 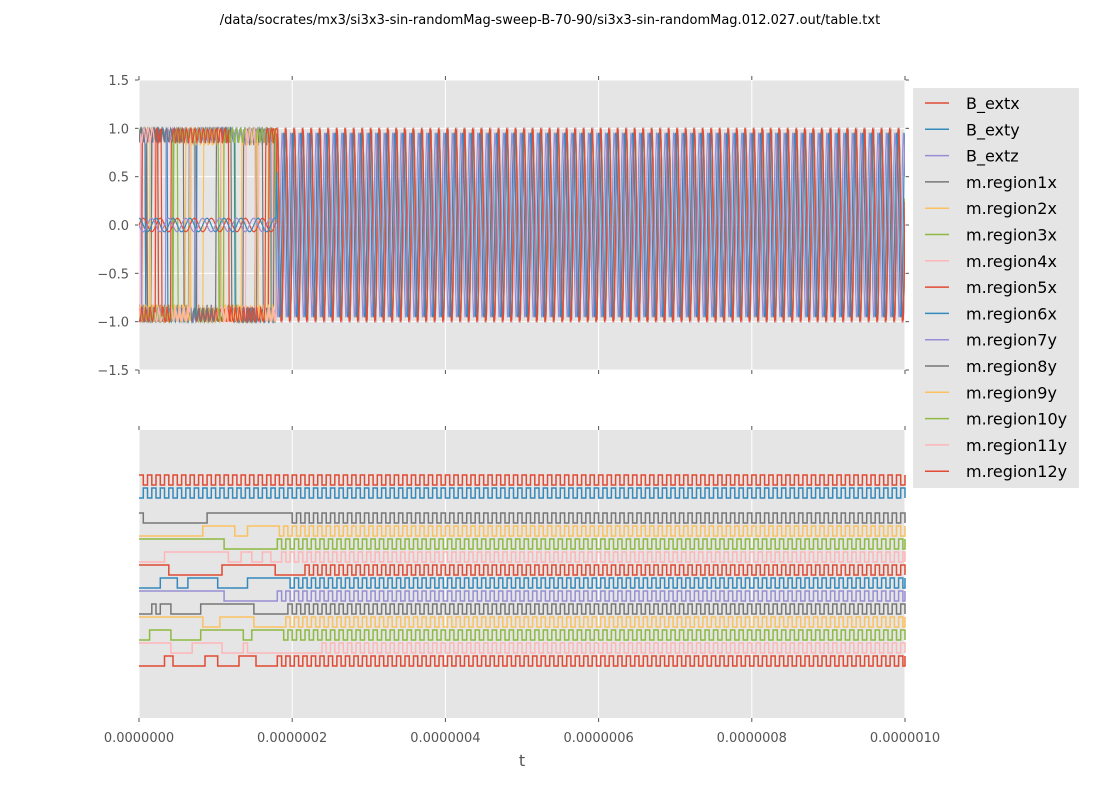 I want to click on bottom-trace-m-region1x, so click(x=522, y=518).